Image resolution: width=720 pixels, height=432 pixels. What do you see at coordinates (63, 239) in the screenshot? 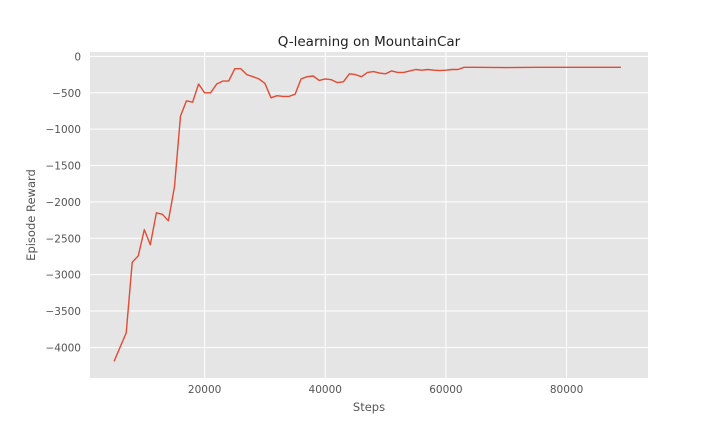
I see `y-tick-label: −2500` at bounding box center [63, 239].